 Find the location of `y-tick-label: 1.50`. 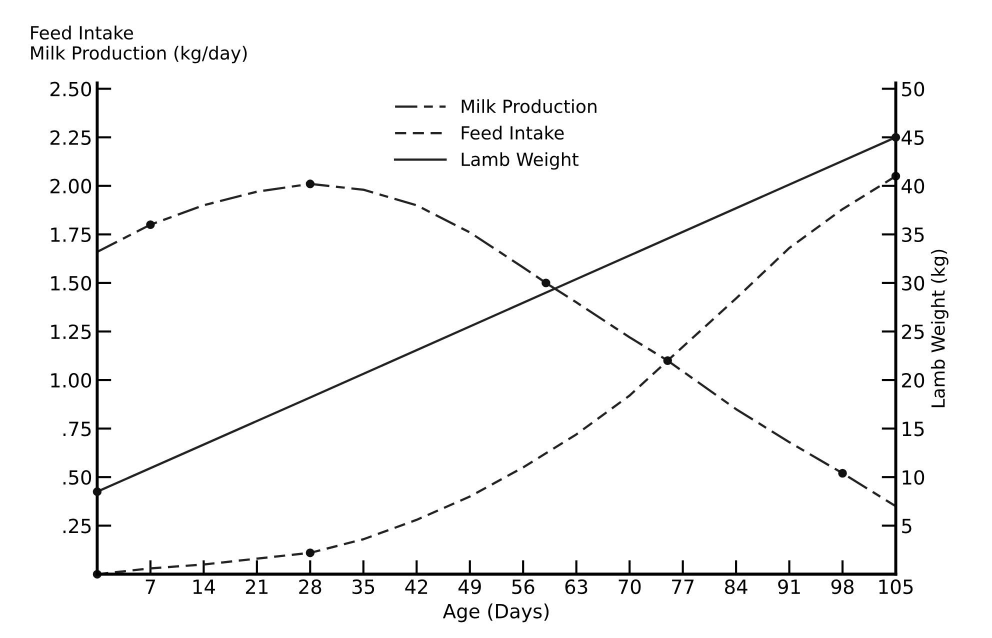

y-tick-label: 1.50 is located at coordinates (71, 283).